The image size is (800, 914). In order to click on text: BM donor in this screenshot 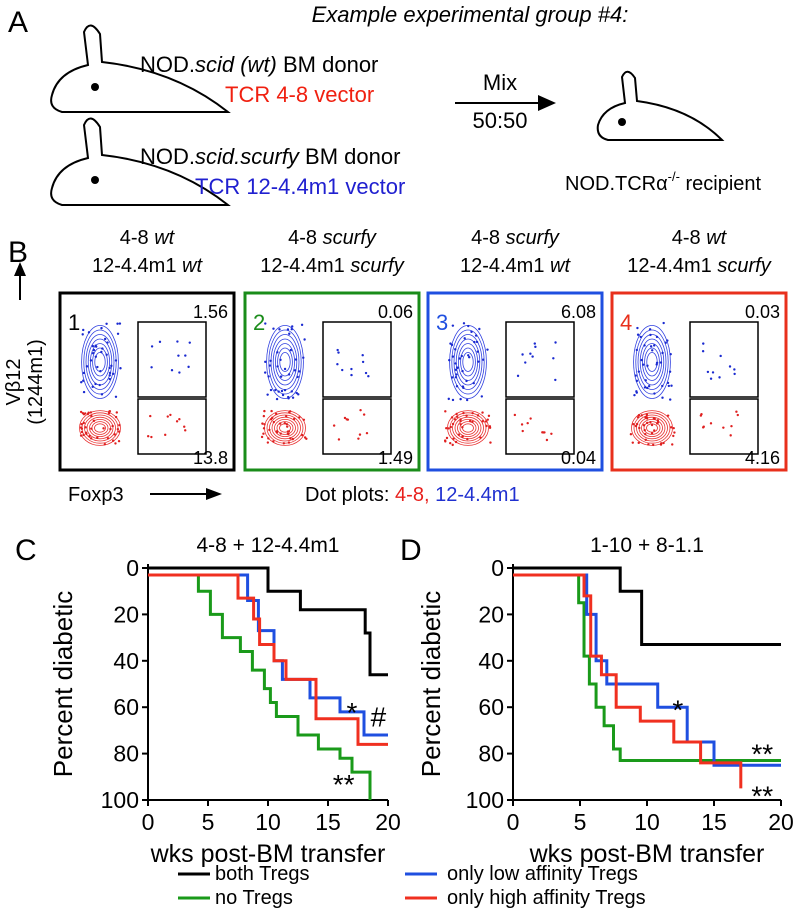, I will do `click(328, 64)`.